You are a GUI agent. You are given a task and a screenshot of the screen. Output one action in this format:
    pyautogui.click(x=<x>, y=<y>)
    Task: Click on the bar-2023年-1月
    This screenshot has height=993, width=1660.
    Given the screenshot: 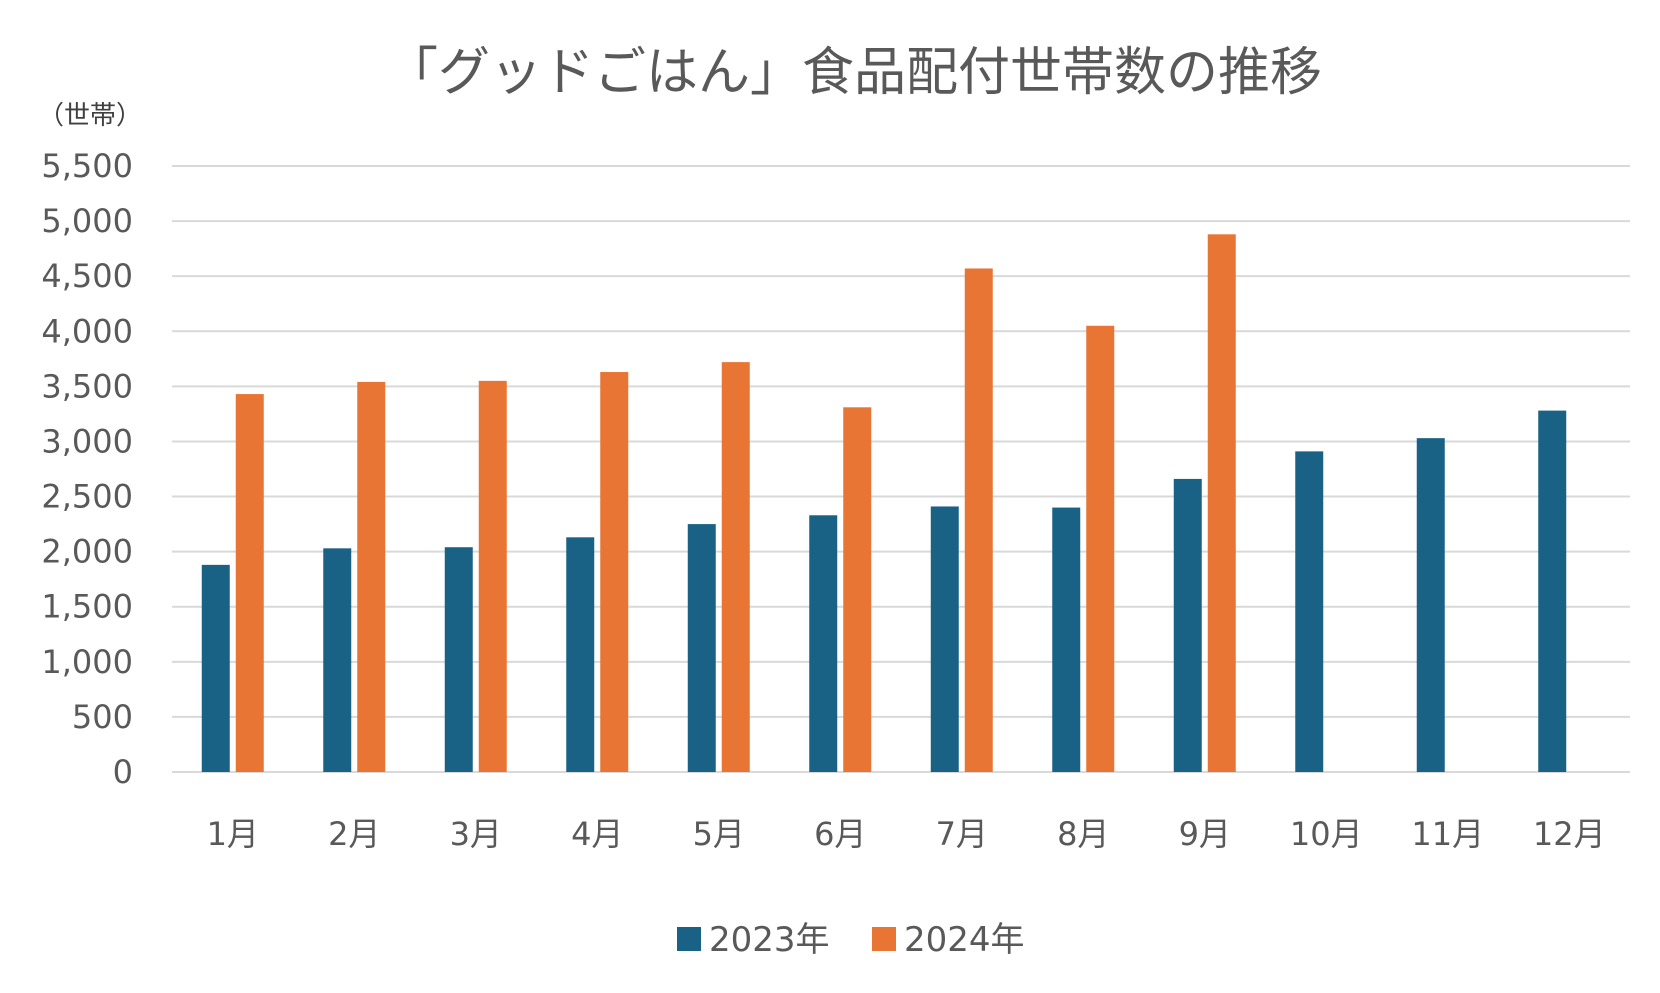 What is the action you would take?
    pyautogui.click(x=215, y=668)
    